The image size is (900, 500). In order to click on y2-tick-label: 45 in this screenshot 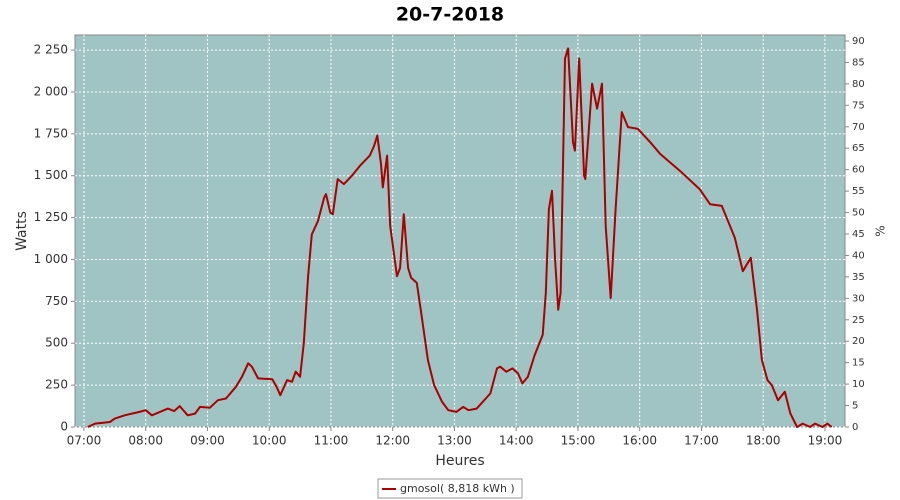, I will do `click(858, 234)`.